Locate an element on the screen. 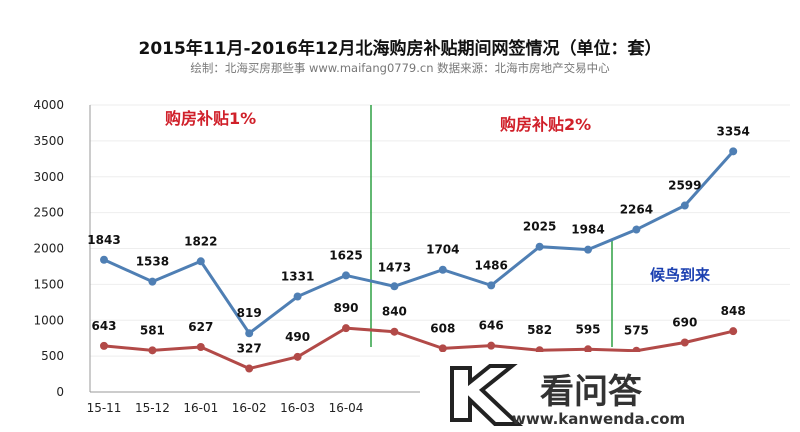  y-tick-label: 2500 is located at coordinates (48, 213).